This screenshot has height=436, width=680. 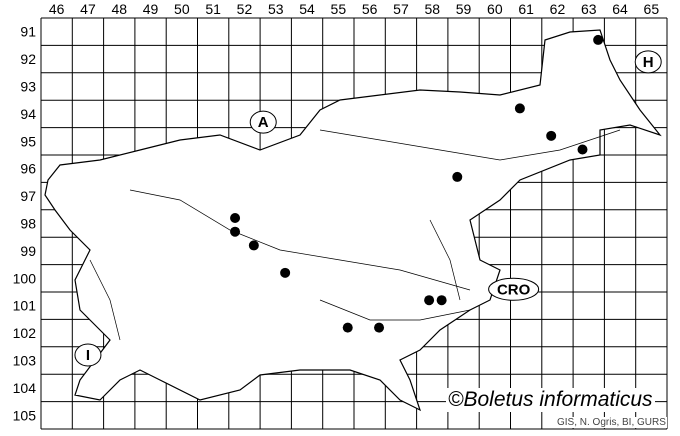 What do you see at coordinates (526, 9) in the screenshot?
I see `column-label: 61` at bounding box center [526, 9].